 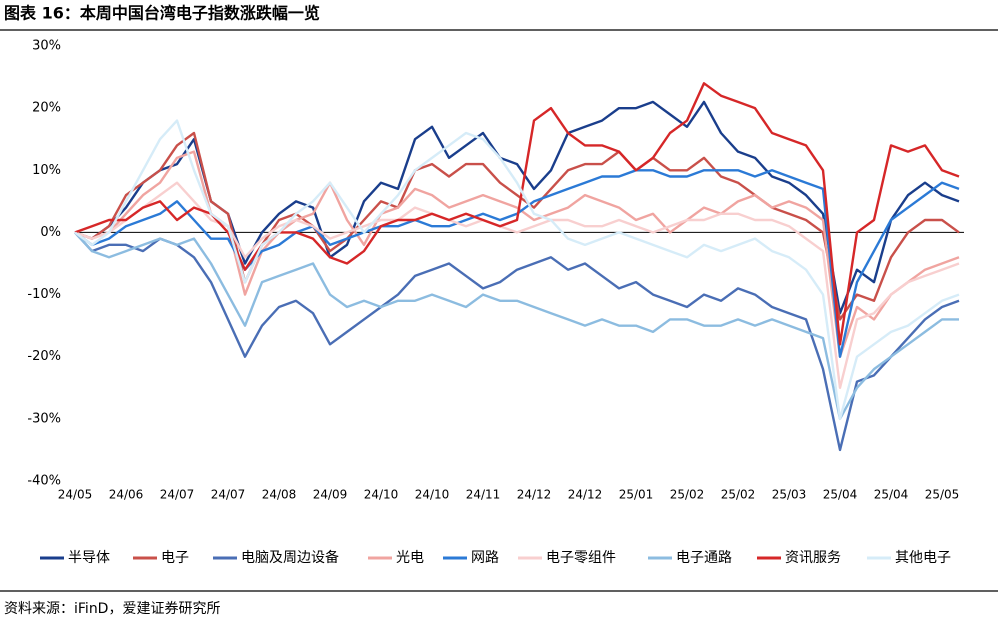 I want to click on legend-label: 半导体, so click(x=89, y=558).